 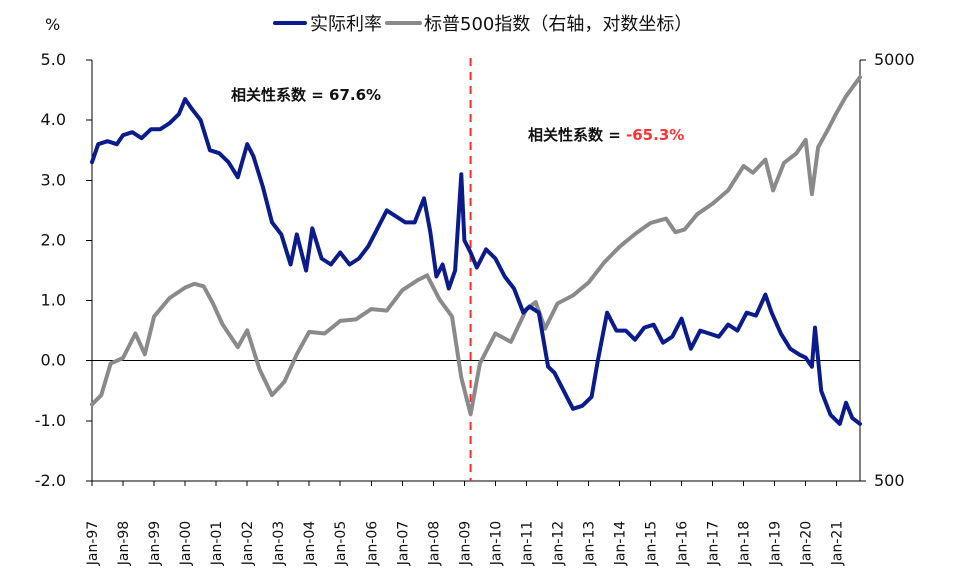 I want to click on x-axis-tick-label: Jan-05, so click(x=341, y=543).